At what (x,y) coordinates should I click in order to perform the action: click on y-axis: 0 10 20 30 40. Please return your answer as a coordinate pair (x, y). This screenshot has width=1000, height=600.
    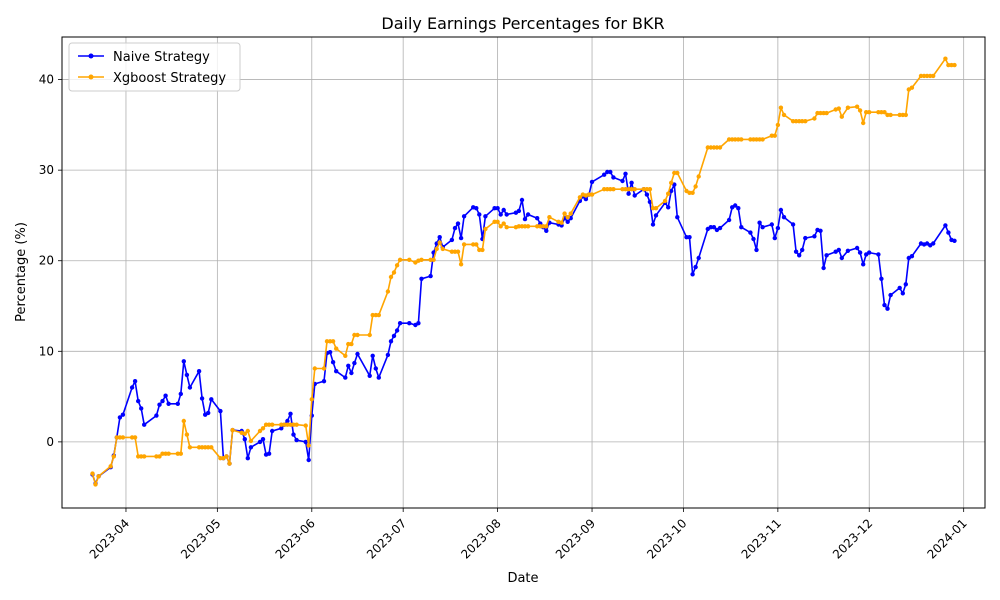
    Looking at the image, I should click on (50, 261).